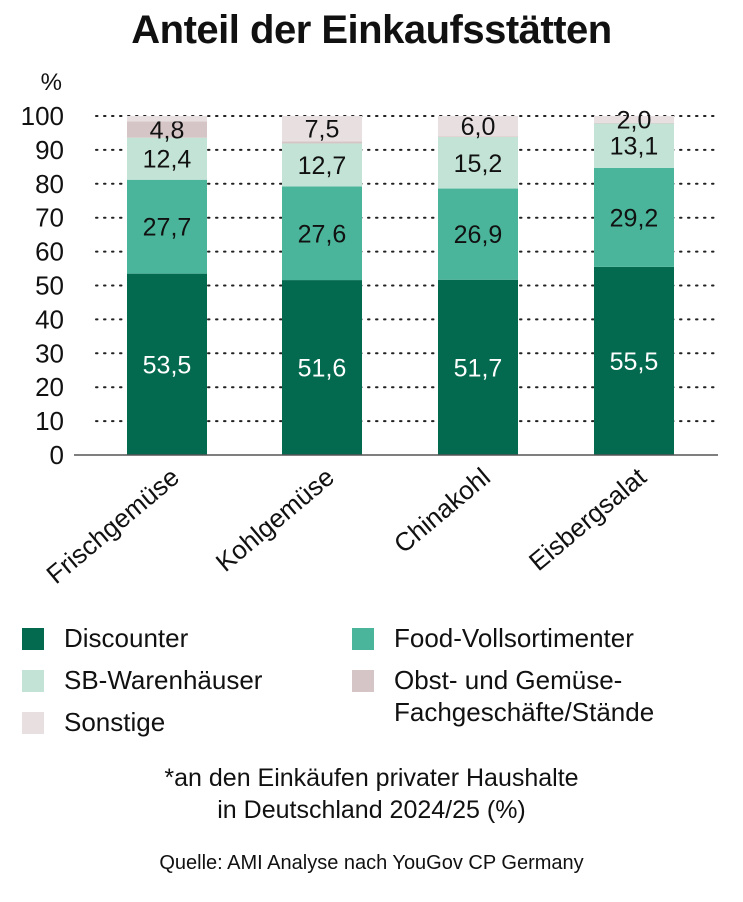  Describe the element at coordinates (49, 319) in the screenshot. I see `y-tick-label: 40` at that location.